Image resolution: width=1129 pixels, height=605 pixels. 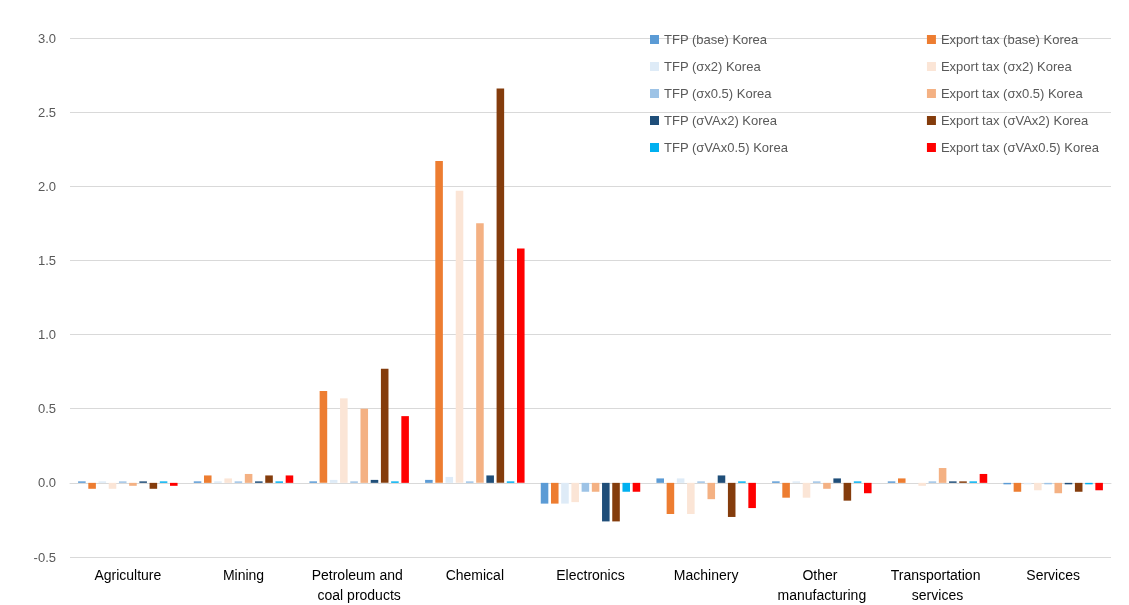 What do you see at coordinates (1006, 66) in the screenshot?
I see `legend-label: Export tax (σx2) Korea` at bounding box center [1006, 66].